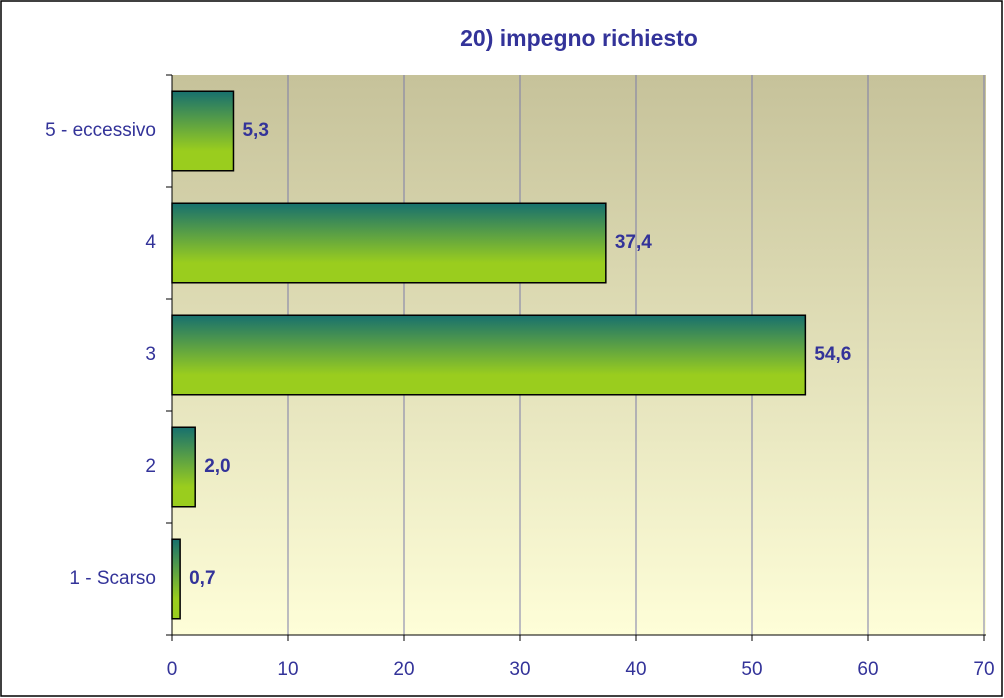  Describe the element at coordinates (112, 578) in the screenshot. I see `y-tick-label: 1 - Scarso` at that location.